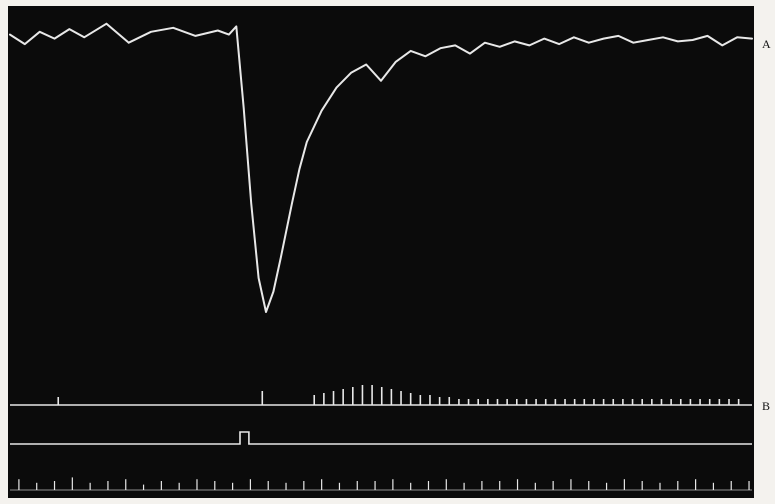 Image resolution: width=775 pixels, height=504 pixels. Describe the element at coordinates (381, 438) in the screenshot. I see `signal-marker-line` at that location.